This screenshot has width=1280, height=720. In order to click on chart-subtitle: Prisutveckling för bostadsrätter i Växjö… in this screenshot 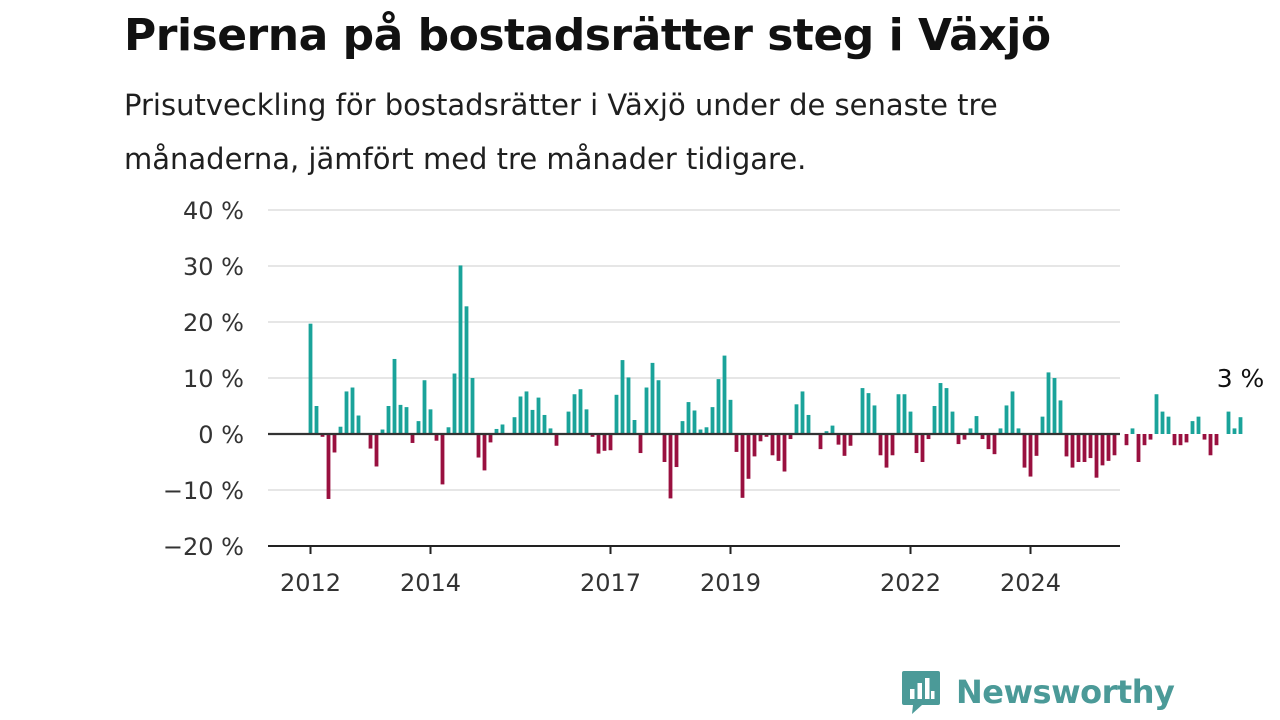, I will do `click(561, 132)`.